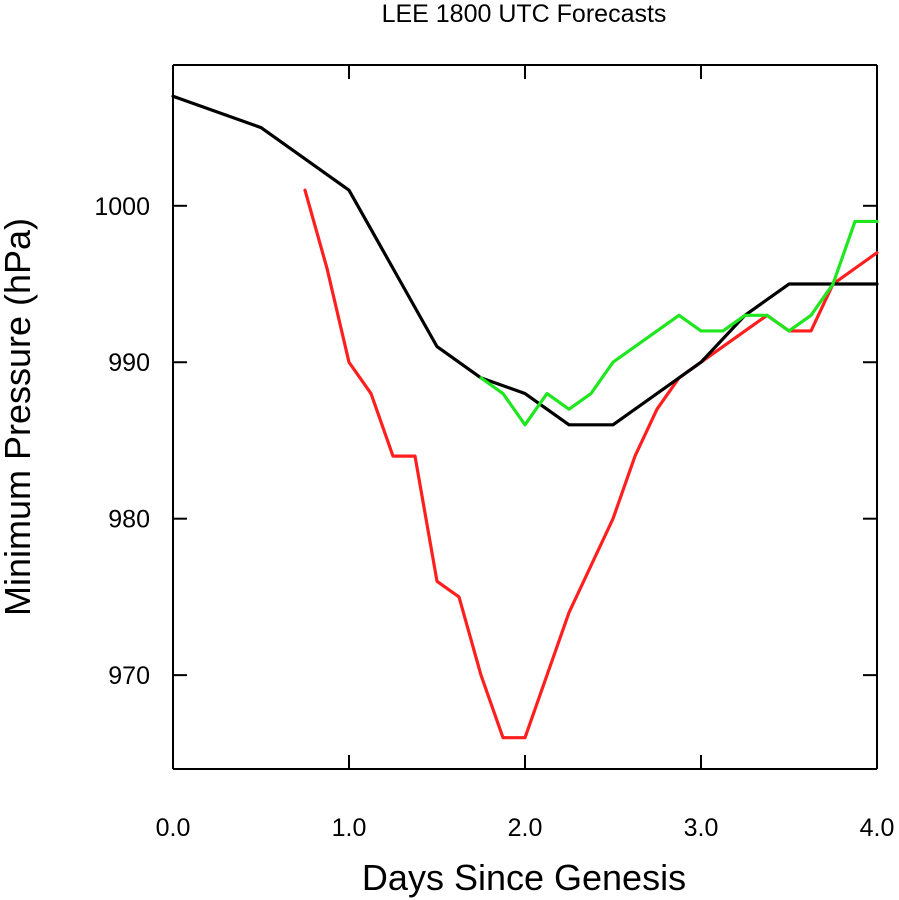  I want to click on y-tick-label: 1000, so click(122, 207).